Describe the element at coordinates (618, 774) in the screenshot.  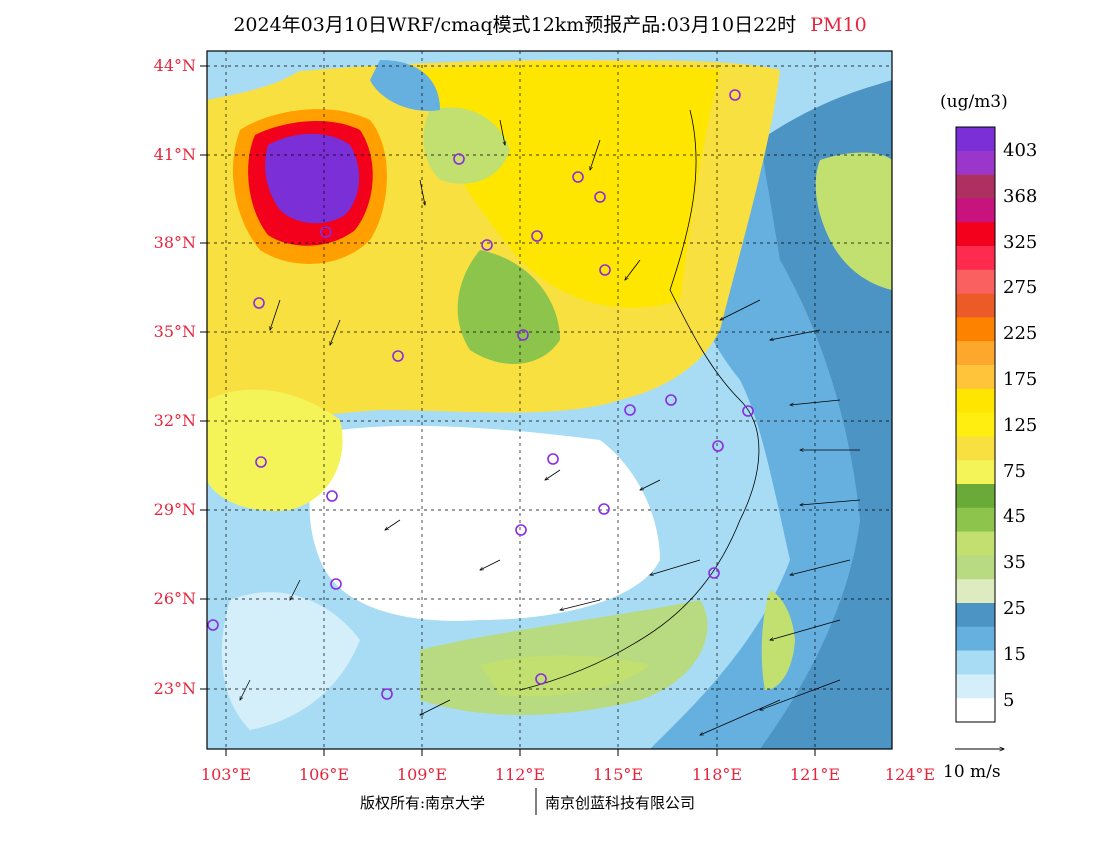
I see `lon-label-115: 115°E` at that location.